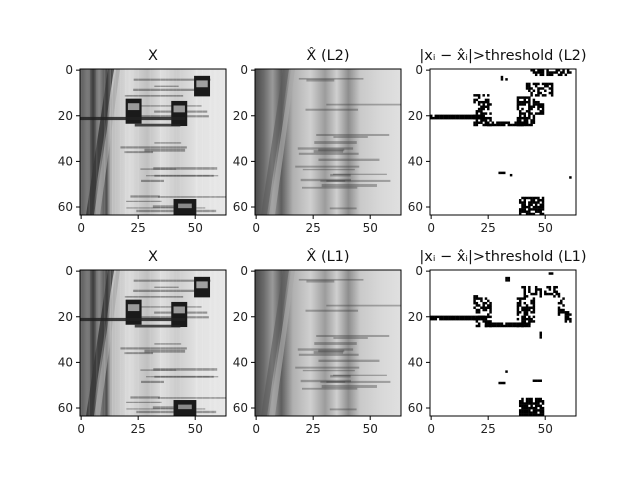  I want to click on panel-p22: X̂ (L1) 0 25 50 0 20 40 60, so click(317, 342).